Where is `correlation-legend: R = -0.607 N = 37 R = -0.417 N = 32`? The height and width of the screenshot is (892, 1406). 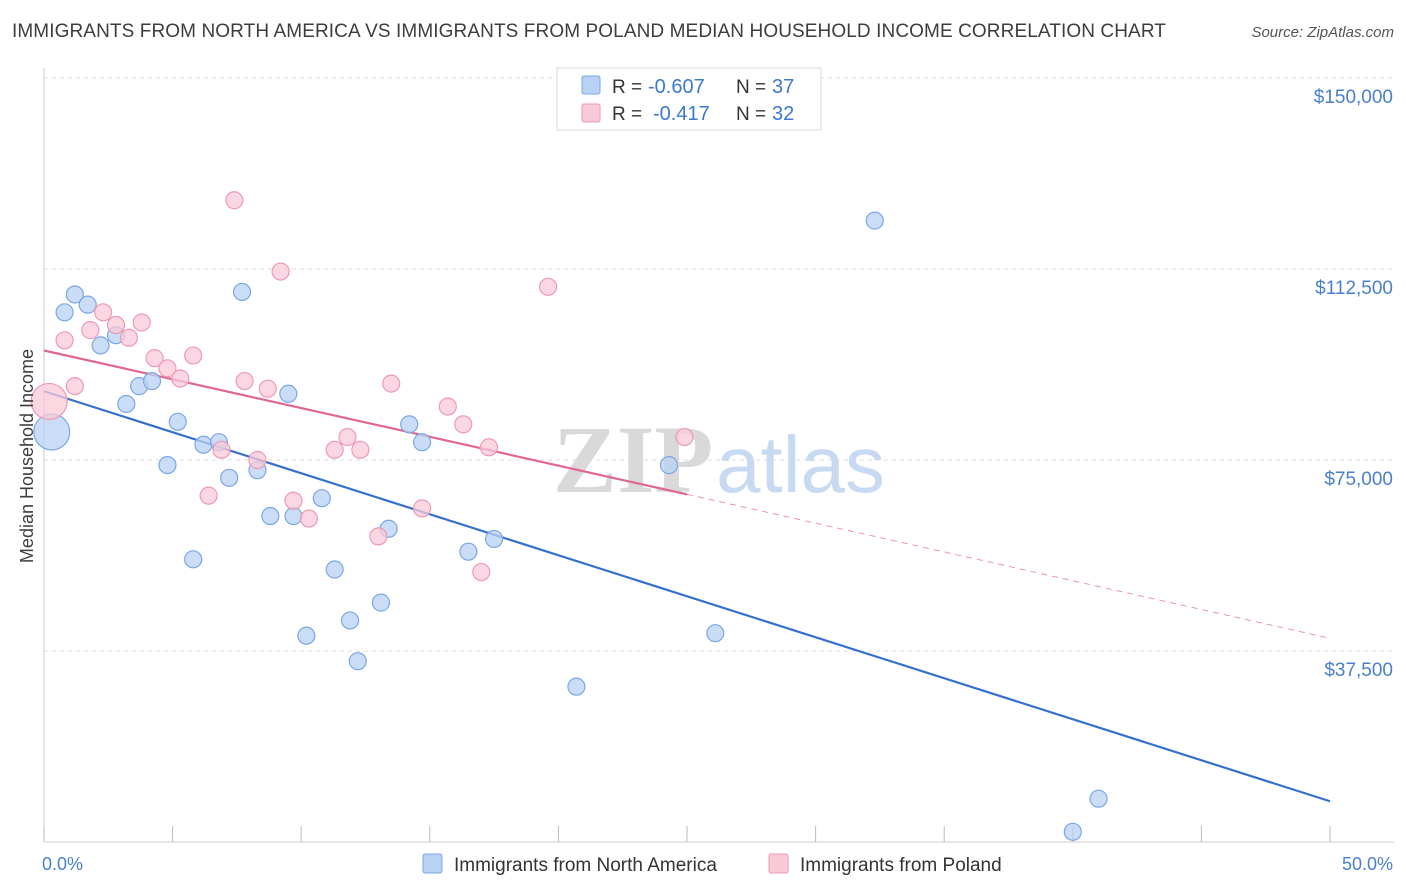 correlation-legend: R = -0.607 N = 37 R = -0.417 N = 32 is located at coordinates (689, 99).